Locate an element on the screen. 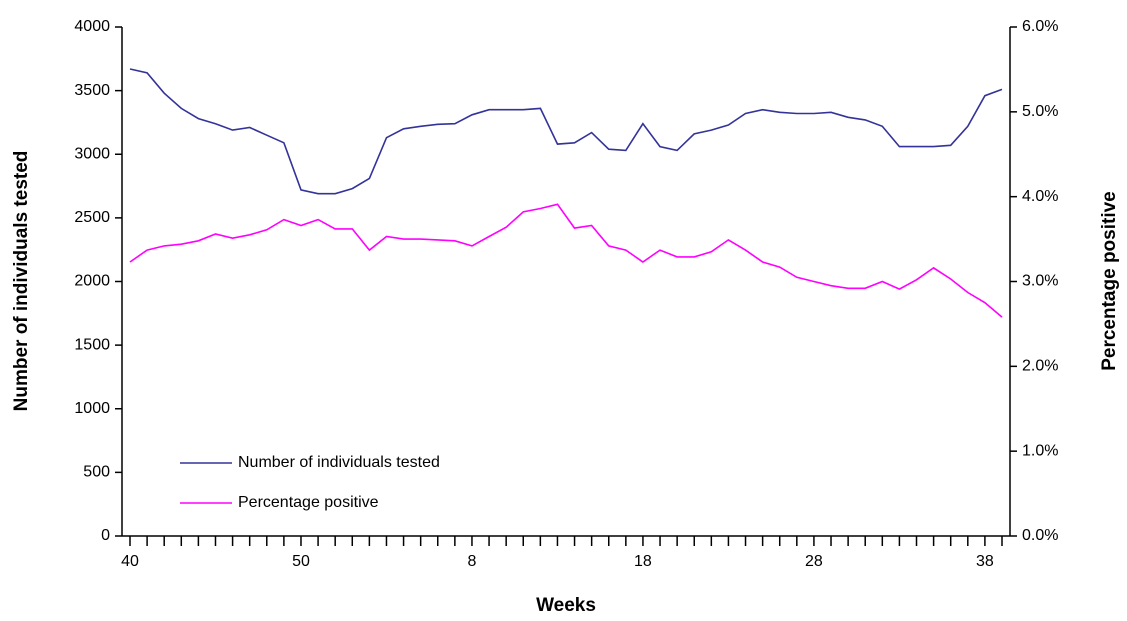 Image resolution: width=1127 pixels, height=621 pixels. x-tick-label: 38 is located at coordinates (985, 561).